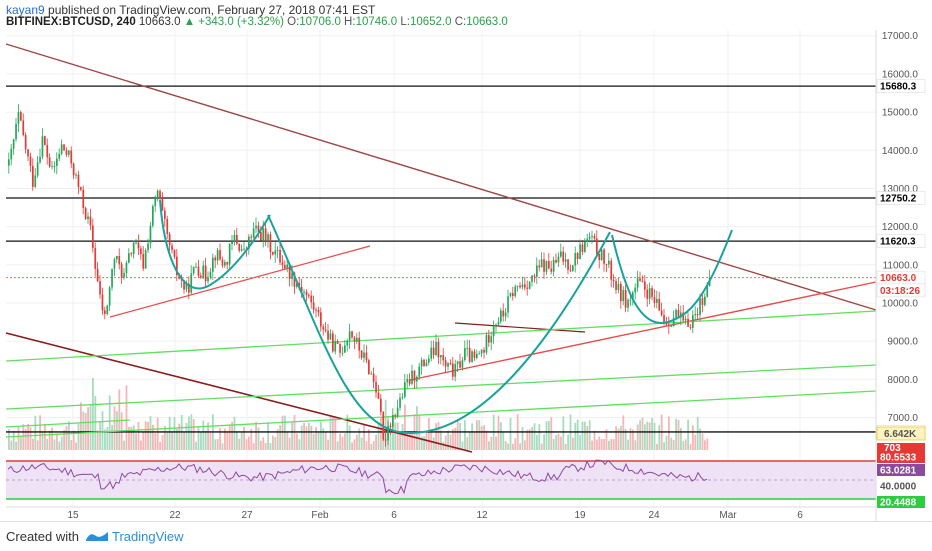  I want to click on price-change: ▲ +343.0 (+3.32%), so click(233, 22).